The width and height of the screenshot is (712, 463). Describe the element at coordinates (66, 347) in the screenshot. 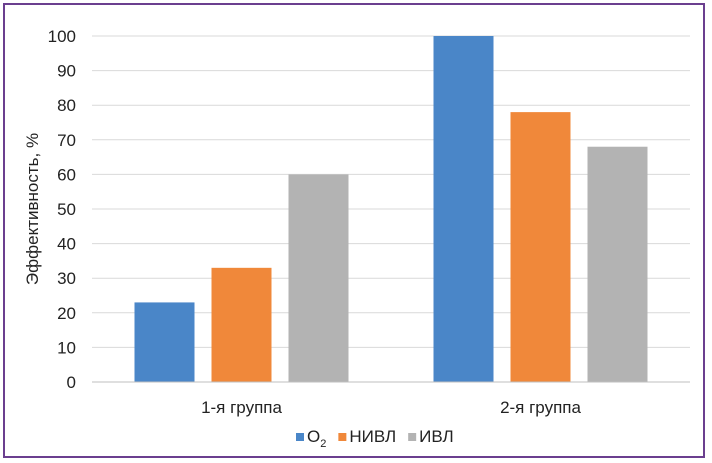

I see `y-tick-label: 10` at that location.